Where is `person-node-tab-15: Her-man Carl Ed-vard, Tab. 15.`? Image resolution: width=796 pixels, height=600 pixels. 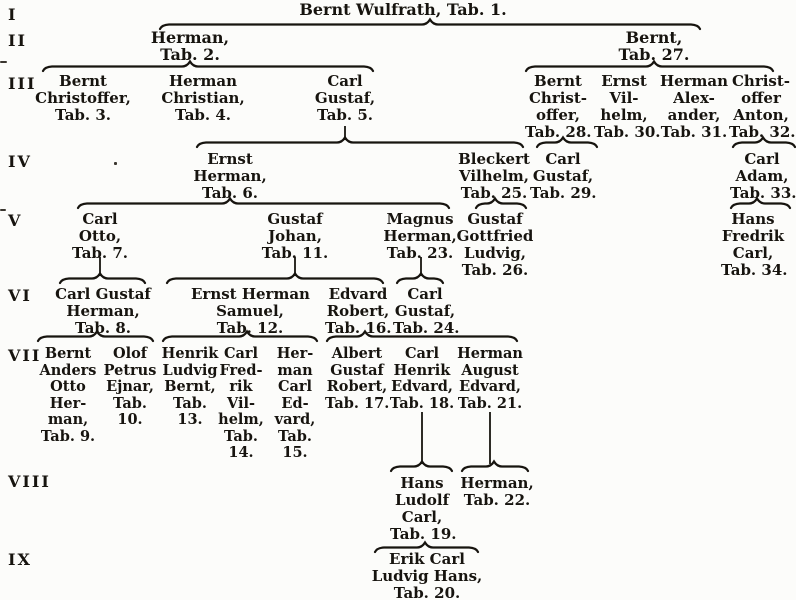
person-node-tab-15: Her-man Carl Ed-vard, Tab. 15. is located at coordinates (295, 403).